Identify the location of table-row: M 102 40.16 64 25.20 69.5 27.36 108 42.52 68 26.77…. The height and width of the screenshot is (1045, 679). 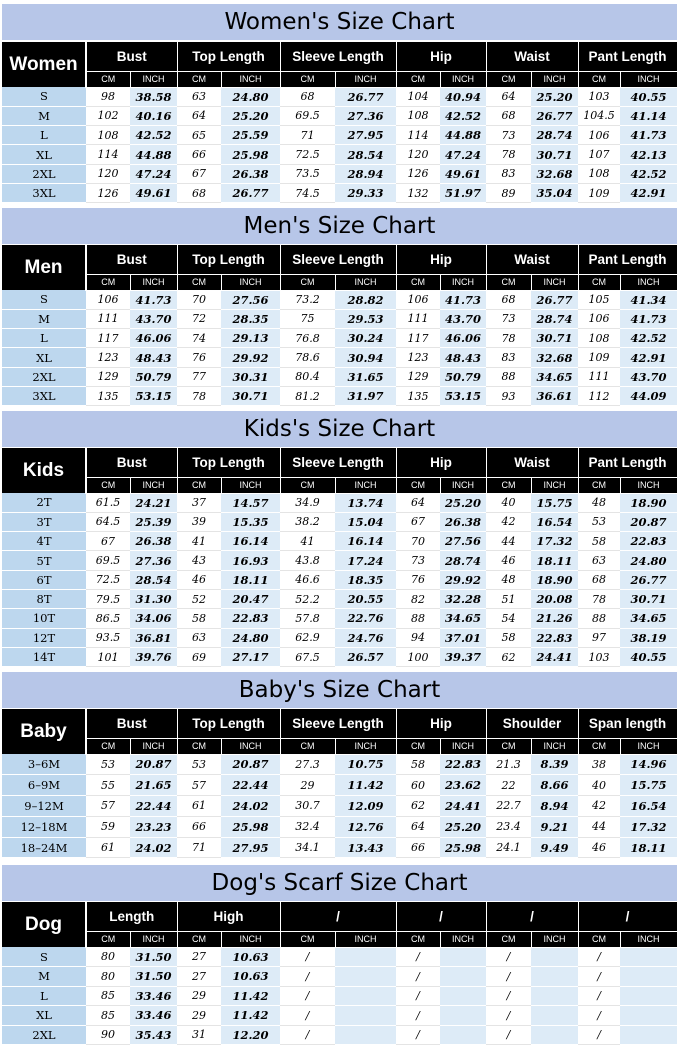
(340, 116).